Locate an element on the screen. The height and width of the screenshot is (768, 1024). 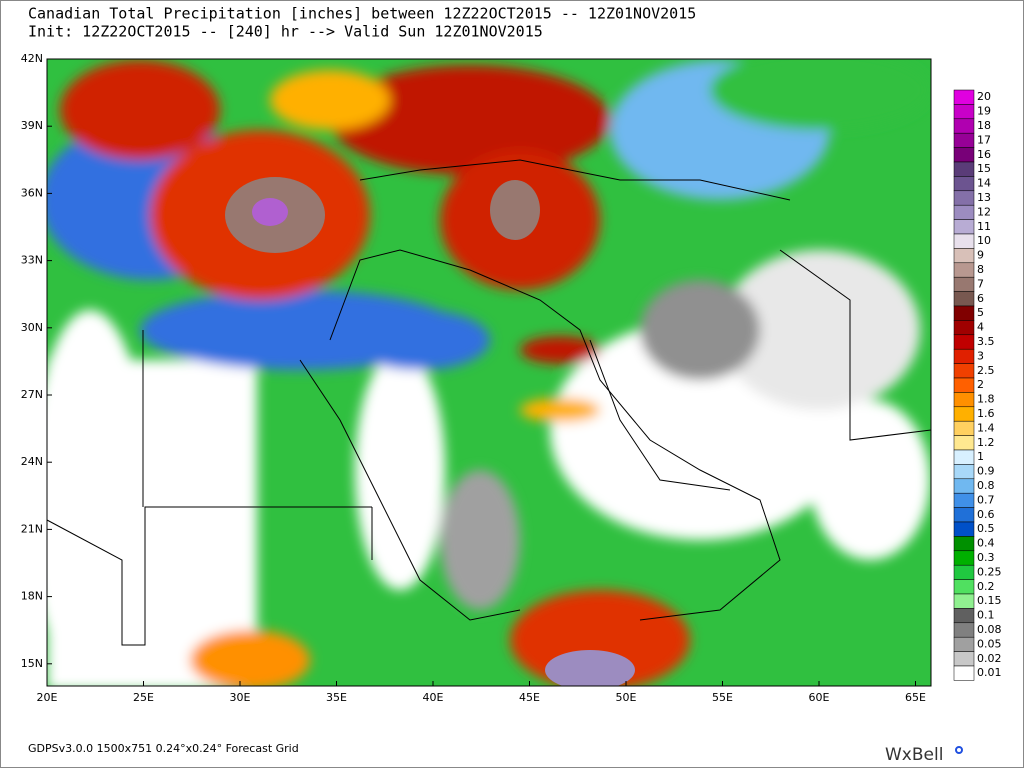
colorbar-label: 0.4 is located at coordinates (986, 543).